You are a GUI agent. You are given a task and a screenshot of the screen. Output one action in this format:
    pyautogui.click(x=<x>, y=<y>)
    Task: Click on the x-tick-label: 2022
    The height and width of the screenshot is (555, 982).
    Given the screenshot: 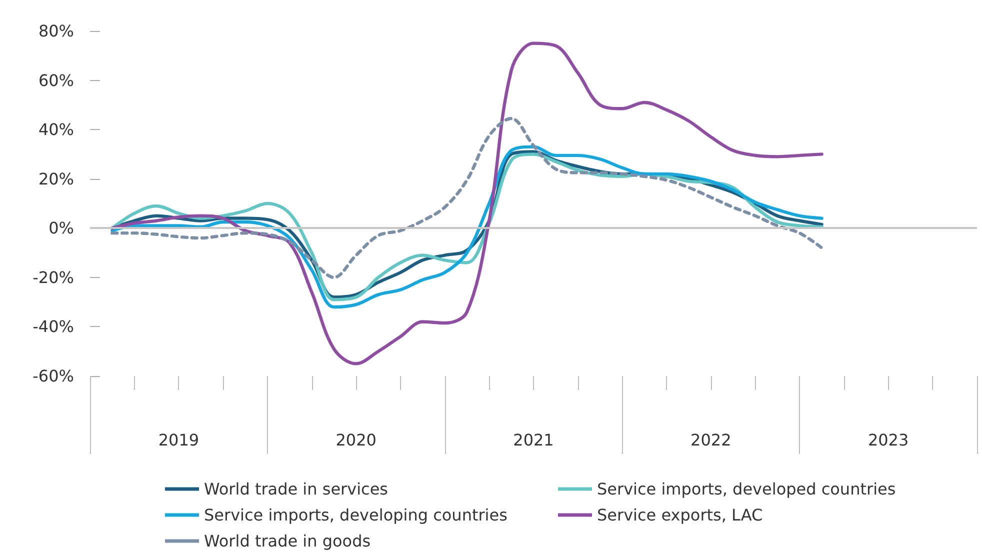 What is the action you would take?
    pyautogui.click(x=711, y=440)
    